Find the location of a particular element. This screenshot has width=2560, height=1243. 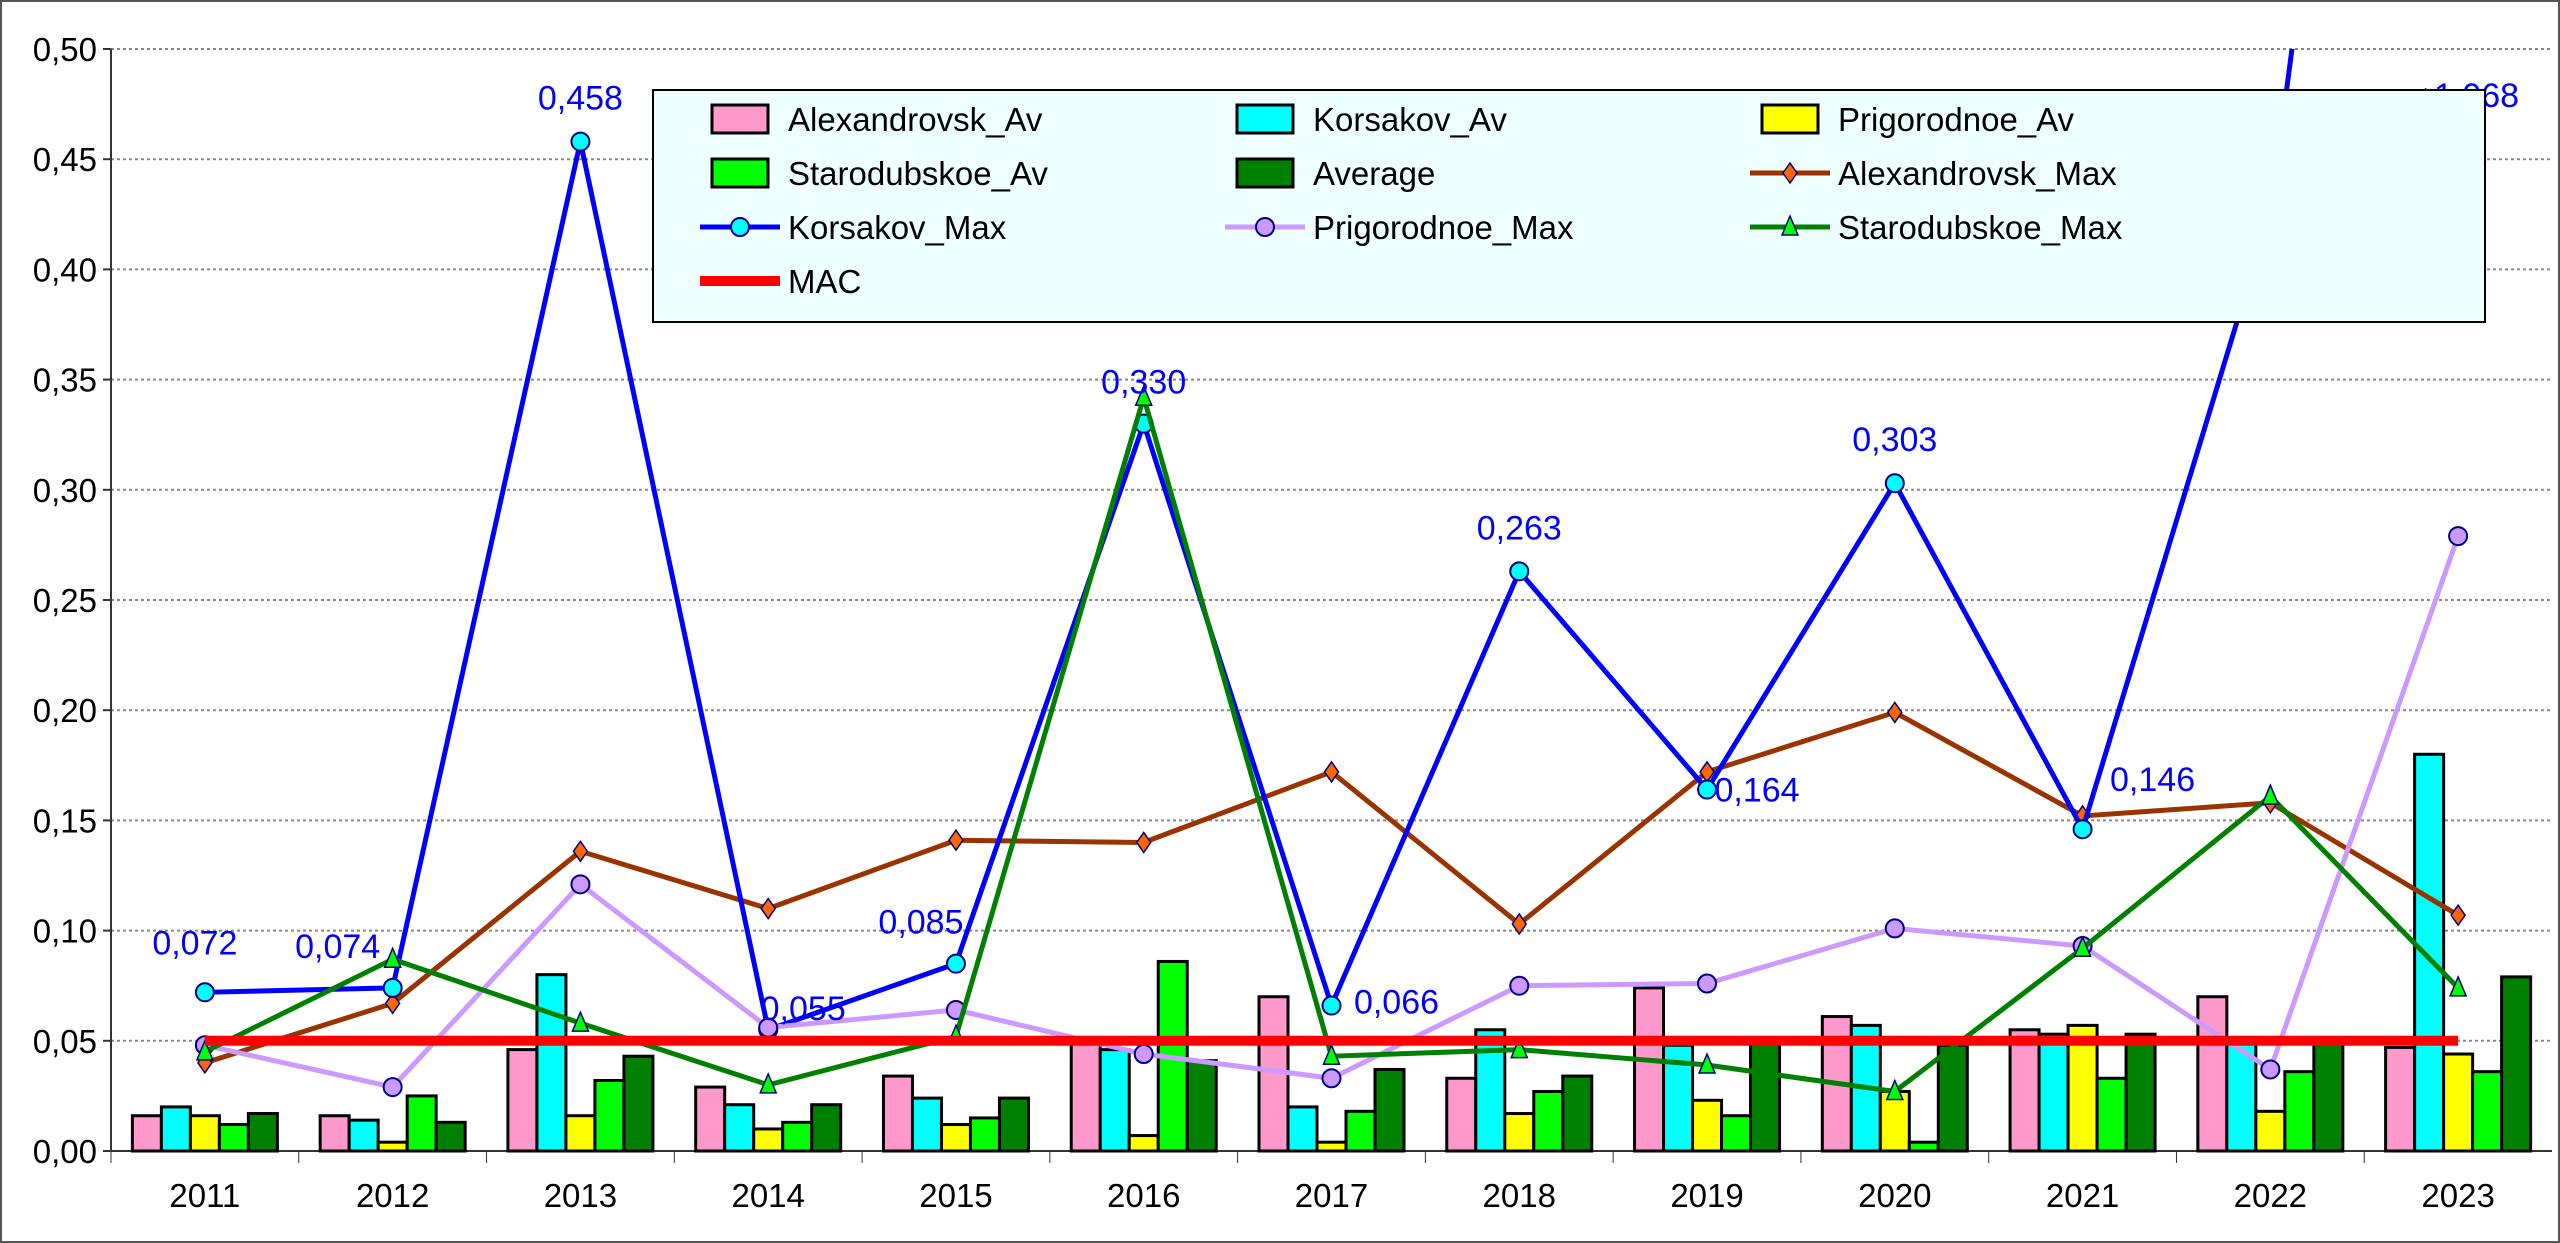

data-label: 0,085 is located at coordinates (920, 923).